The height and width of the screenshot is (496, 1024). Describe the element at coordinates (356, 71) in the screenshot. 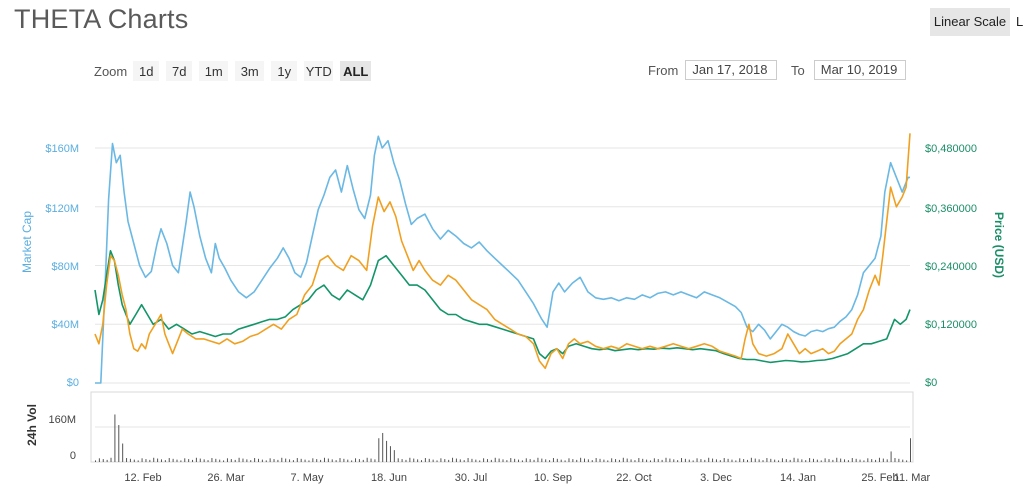

I see `zoom-all-button: ALL` at that location.